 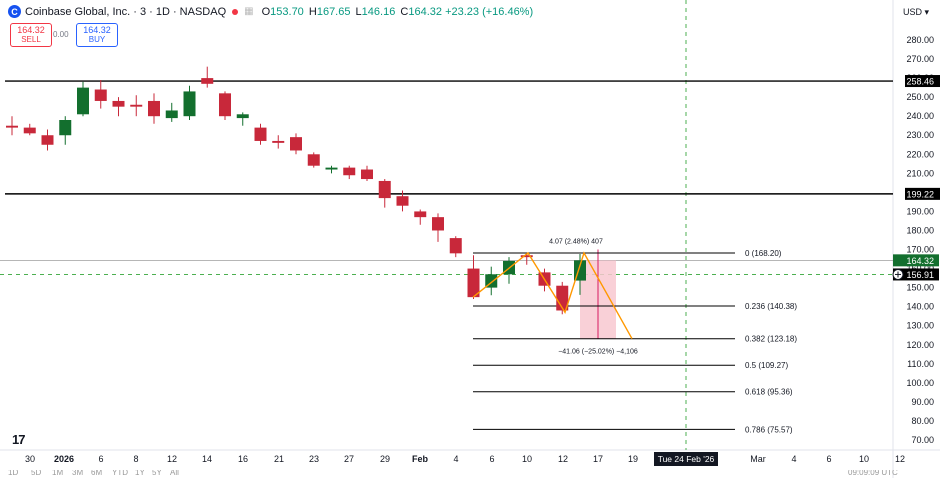 I want to click on y-tick-label: 230.00, so click(x=920, y=135).